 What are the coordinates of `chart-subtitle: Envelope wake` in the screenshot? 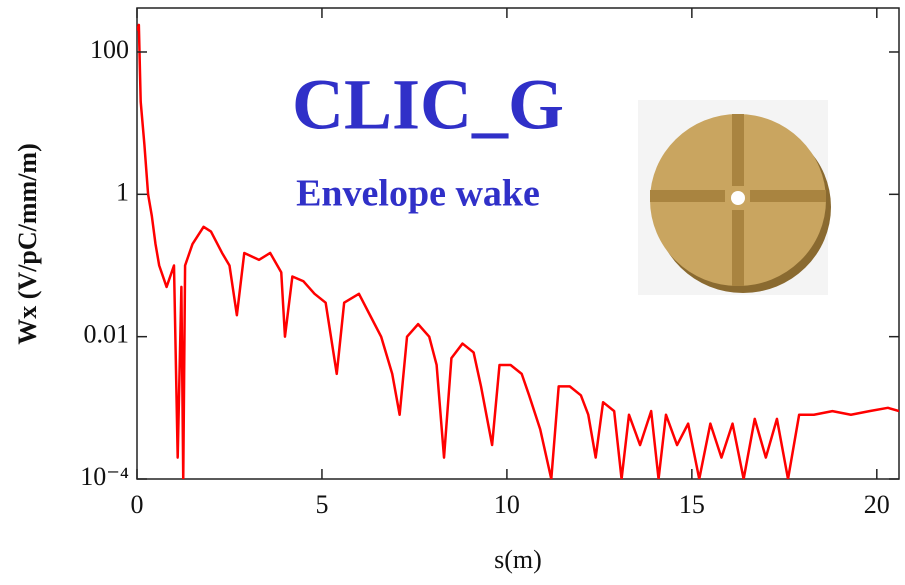 It's located at (418, 194).